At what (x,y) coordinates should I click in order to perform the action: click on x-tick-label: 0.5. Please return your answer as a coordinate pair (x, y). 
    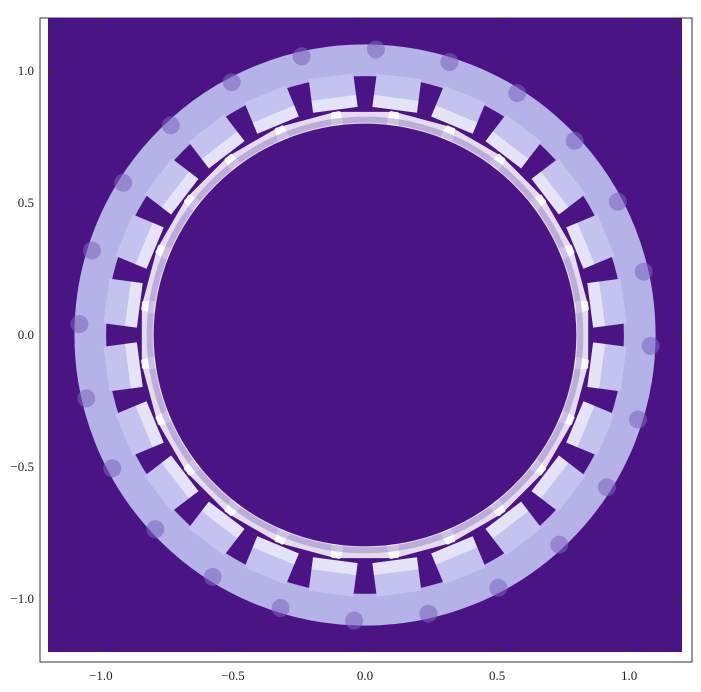
    Looking at the image, I should click on (497, 675).